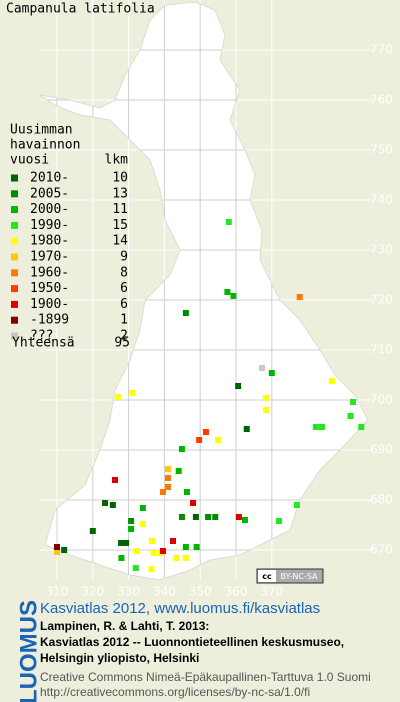 Image resolution: width=400 pixels, height=702 pixels. I want to click on y-tick-label: 740, so click(381, 200).